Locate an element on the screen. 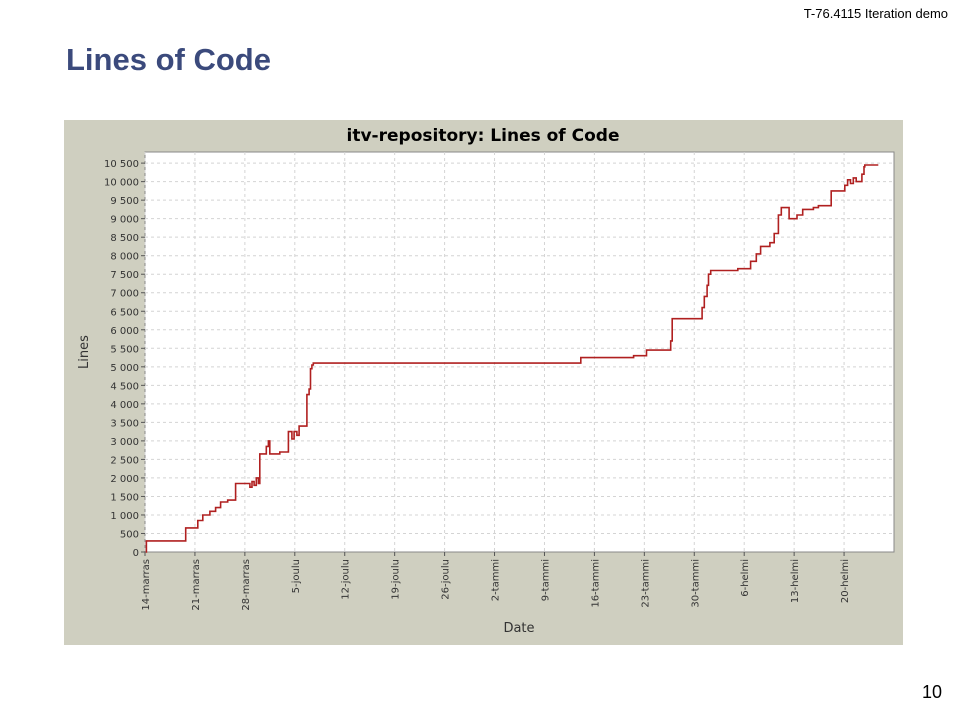 This screenshot has height=720, width=960. y-tick-label: 6 500 is located at coordinates (124, 312).